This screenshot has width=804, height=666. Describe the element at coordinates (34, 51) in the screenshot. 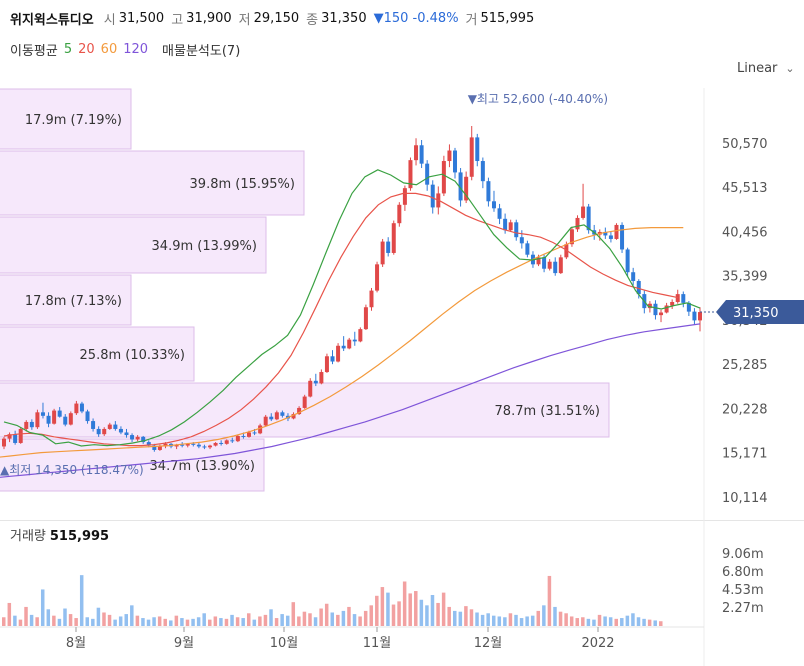

I see `moving-average-label: 이동평균` at that location.